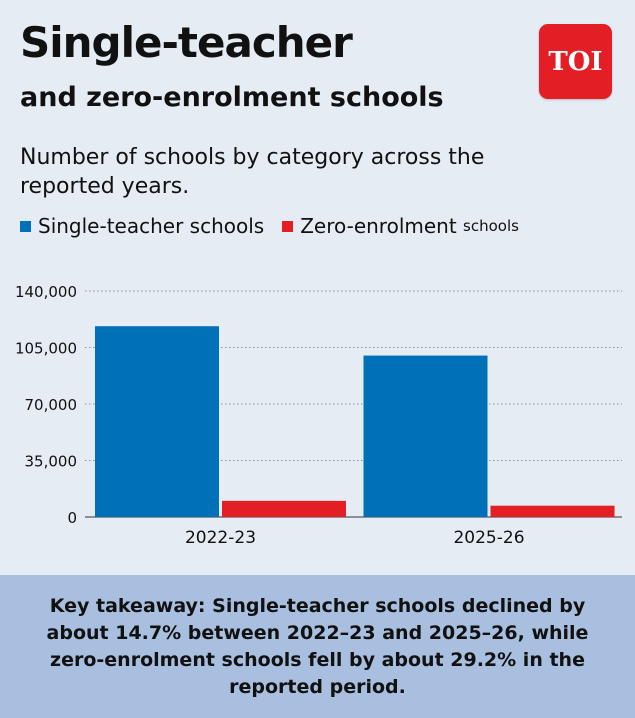 Image resolution: width=635 pixels, height=718 pixels. I want to click on legend-item-single: Single-teacher schools, so click(142, 226).